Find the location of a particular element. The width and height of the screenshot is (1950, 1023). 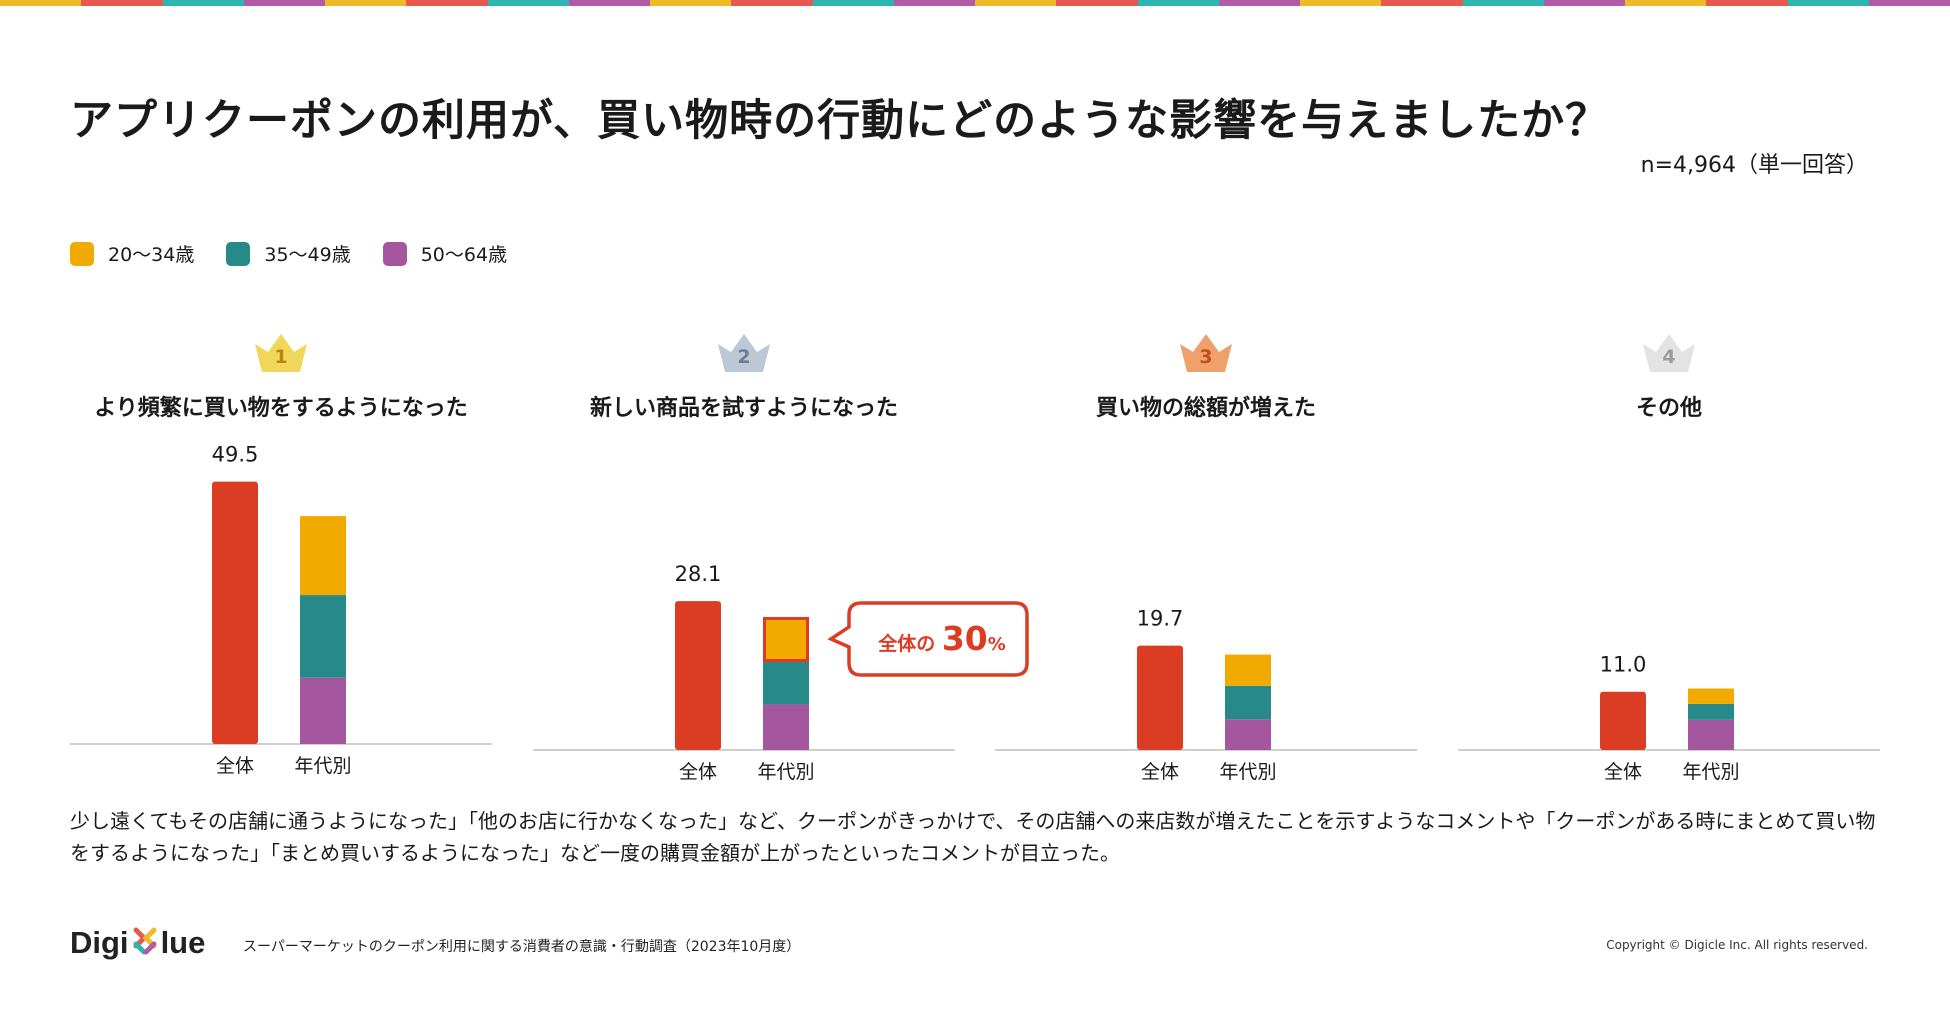

legend-label-20-34: 20〜34歳 is located at coordinates (151, 255).